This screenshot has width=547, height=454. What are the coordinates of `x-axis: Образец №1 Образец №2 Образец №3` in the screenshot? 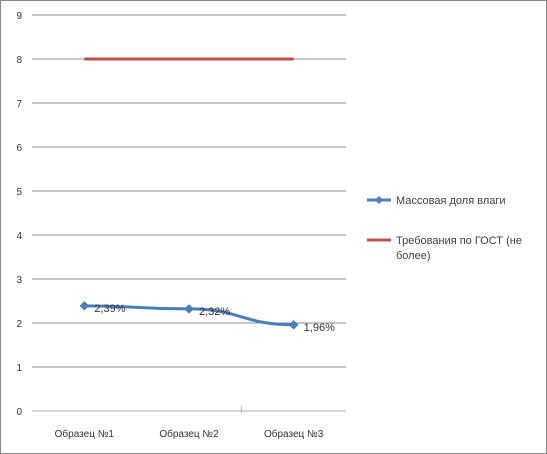 It's located at (189, 423).